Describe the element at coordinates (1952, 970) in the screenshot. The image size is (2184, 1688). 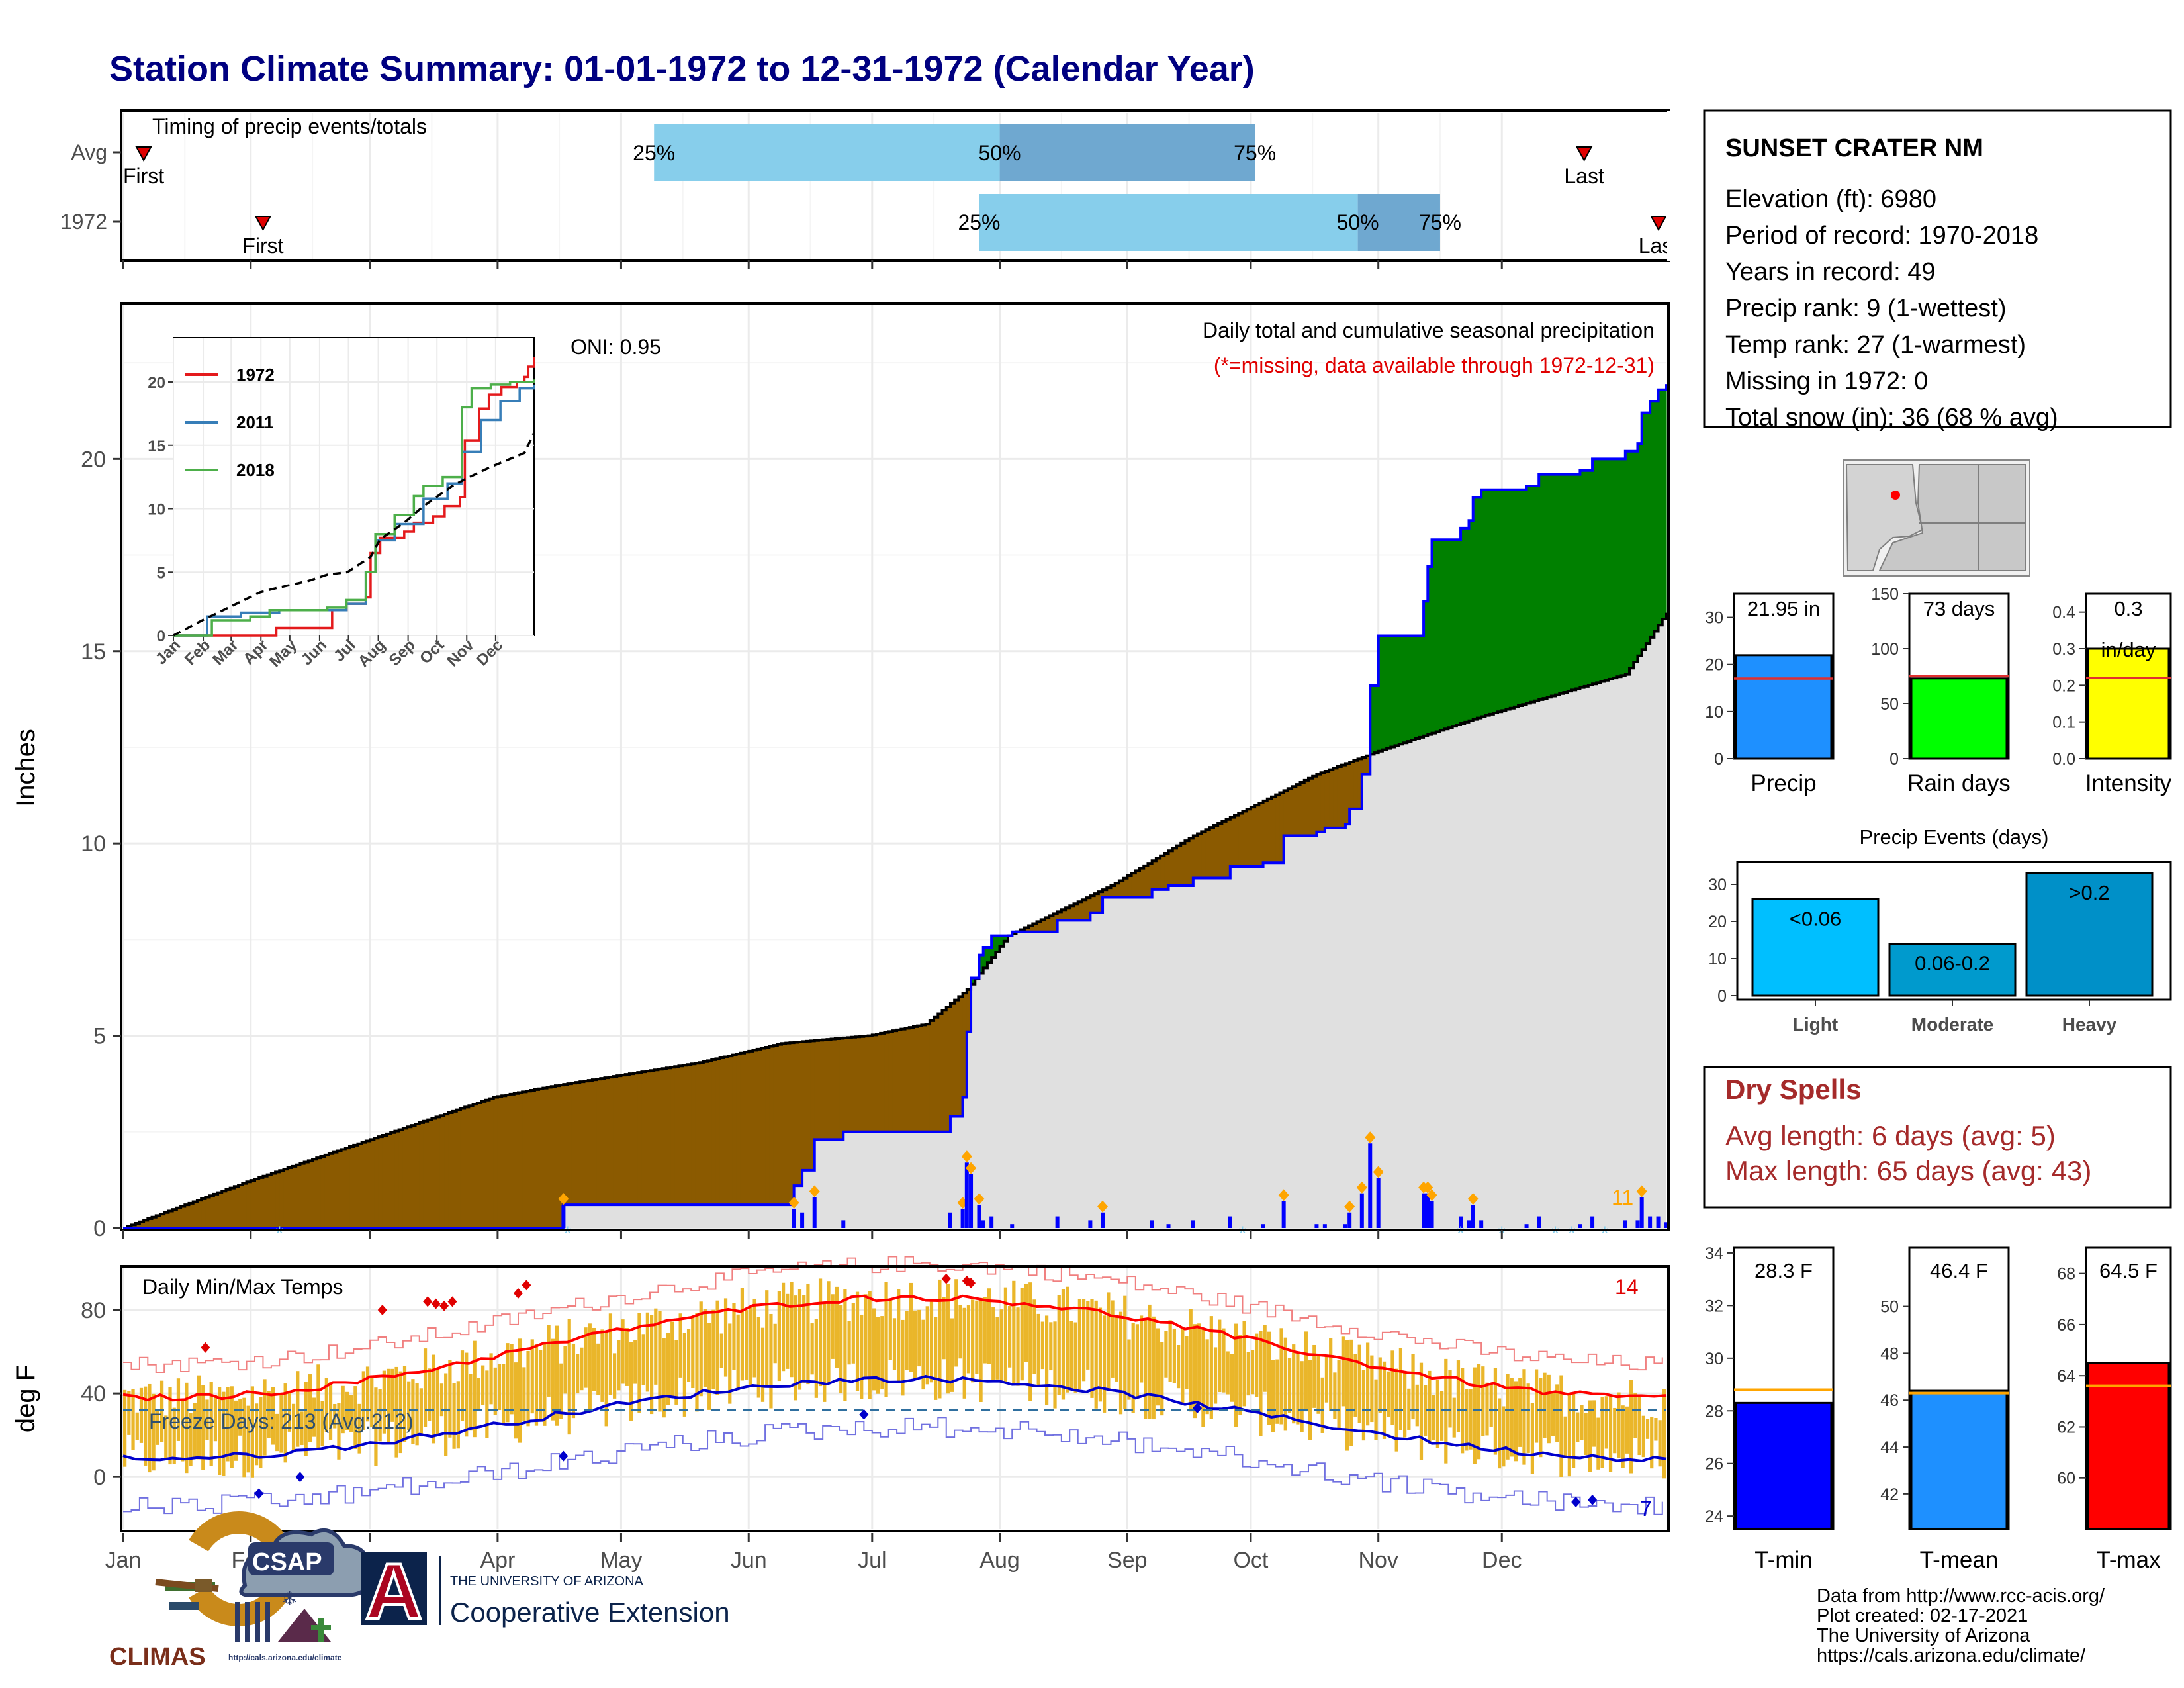
I see `events-bar-moderate` at that location.